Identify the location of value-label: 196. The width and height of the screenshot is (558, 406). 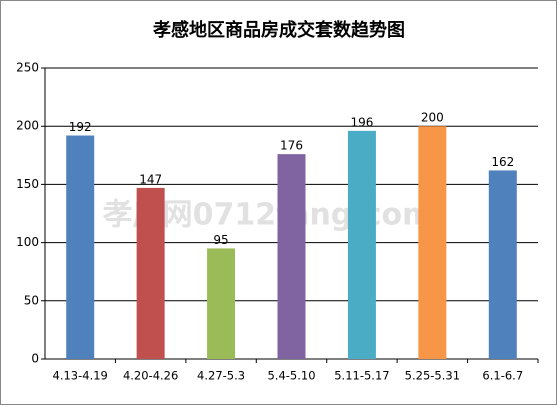
(361, 122).